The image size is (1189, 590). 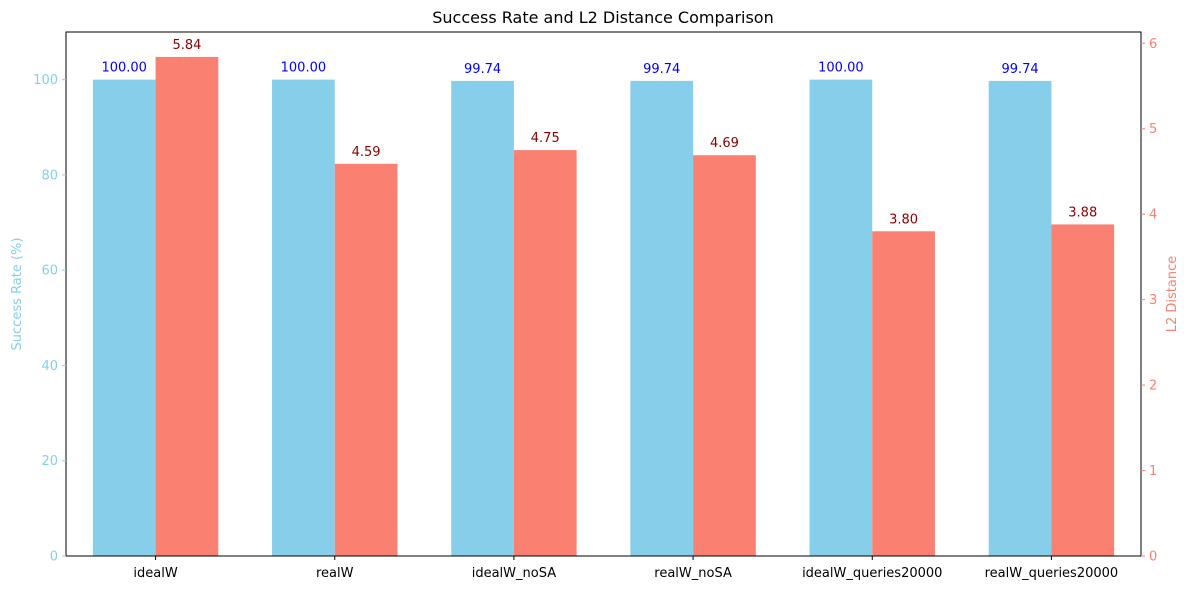 I want to click on y-left-tick-label: 0, so click(x=54, y=557).